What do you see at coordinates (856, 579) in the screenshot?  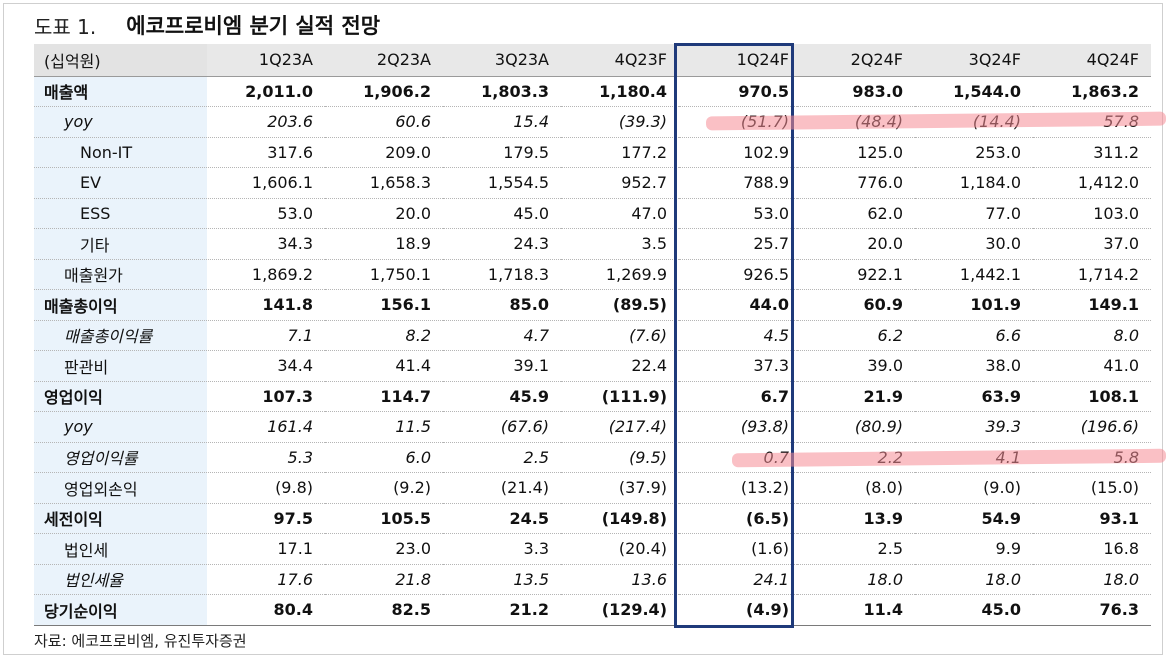 I see `table-cell: 18.0` at bounding box center [856, 579].